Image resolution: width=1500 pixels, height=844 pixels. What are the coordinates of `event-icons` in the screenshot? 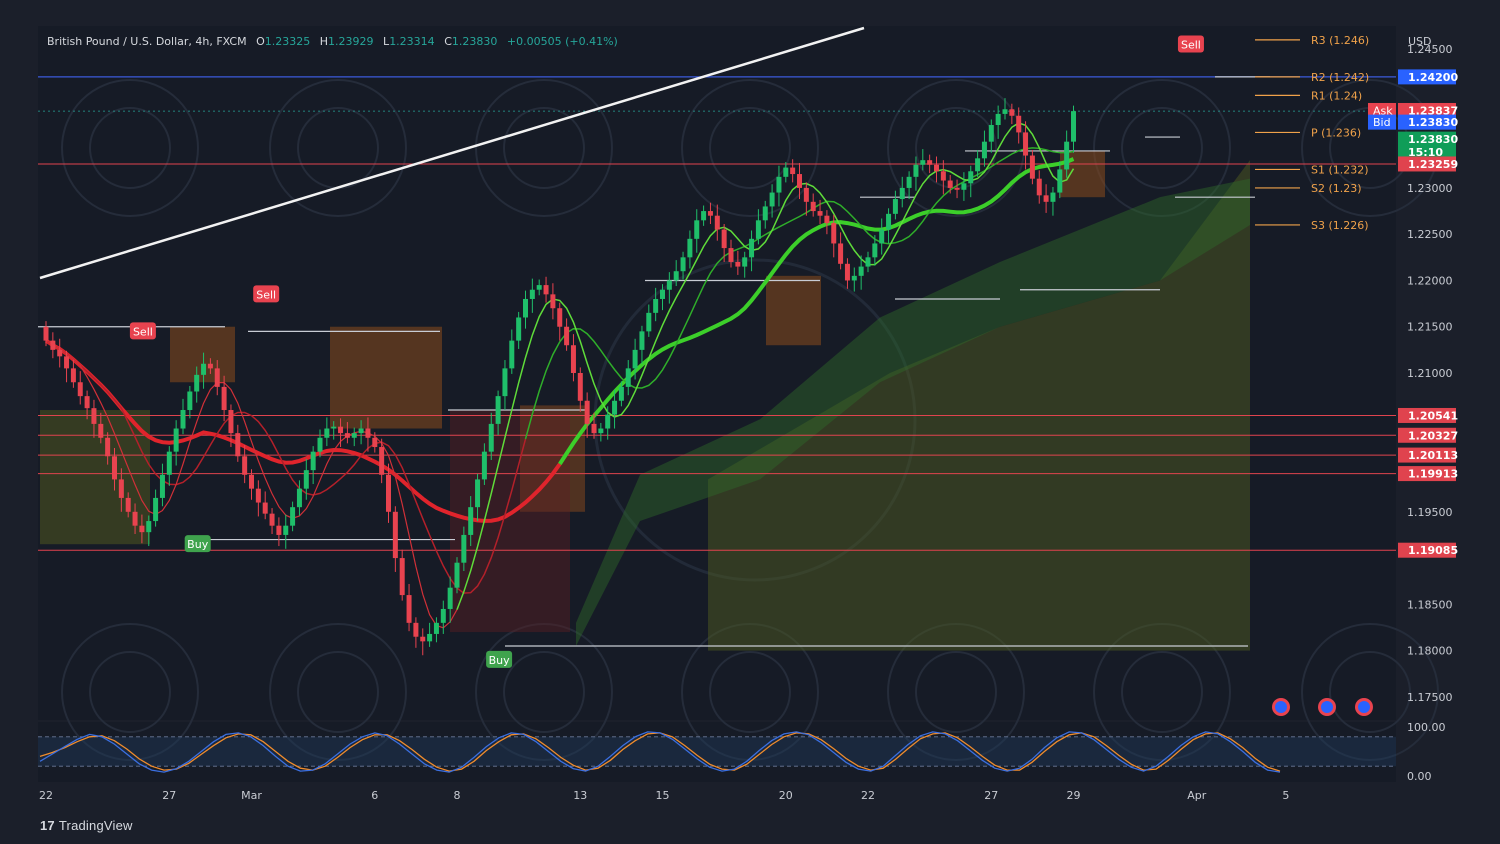 It's located at (1322, 707).